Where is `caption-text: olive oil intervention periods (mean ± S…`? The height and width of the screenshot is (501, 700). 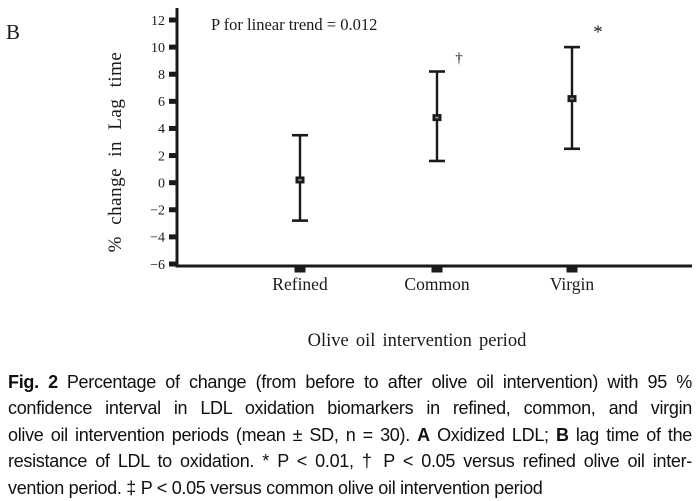
caption-text: olive oil intervention periods (mean ± S… is located at coordinates (209, 434).